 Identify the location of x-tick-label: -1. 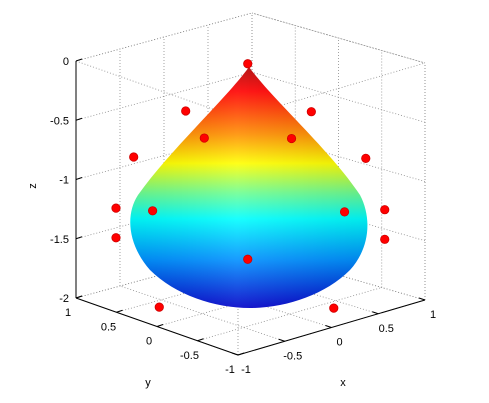
(246, 370).